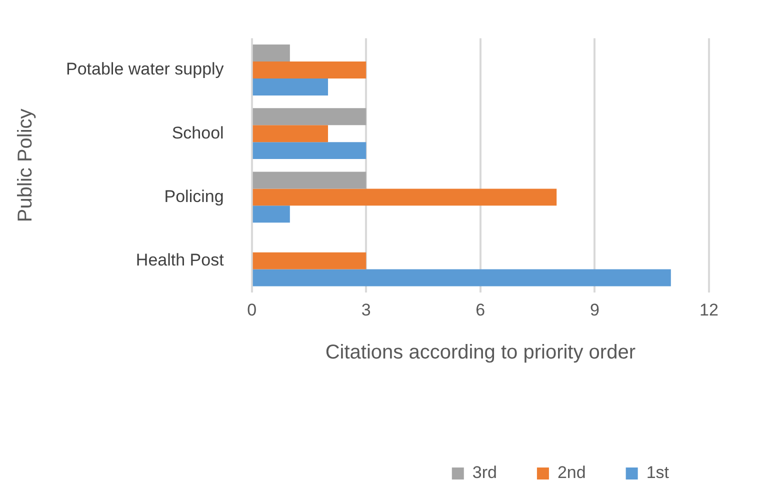 The width and height of the screenshot is (779, 492). What do you see at coordinates (658, 472) in the screenshot?
I see `legend-label: 1st` at bounding box center [658, 472].